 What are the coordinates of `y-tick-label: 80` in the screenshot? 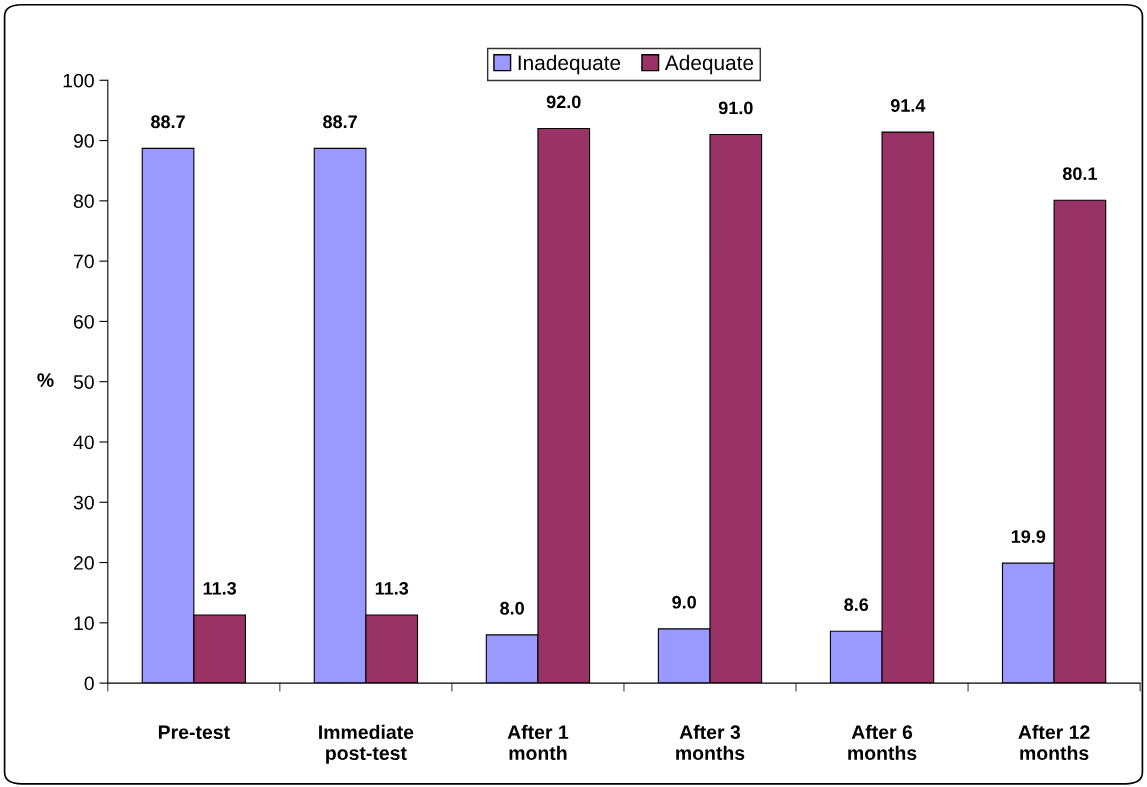 It's located at (83, 201).